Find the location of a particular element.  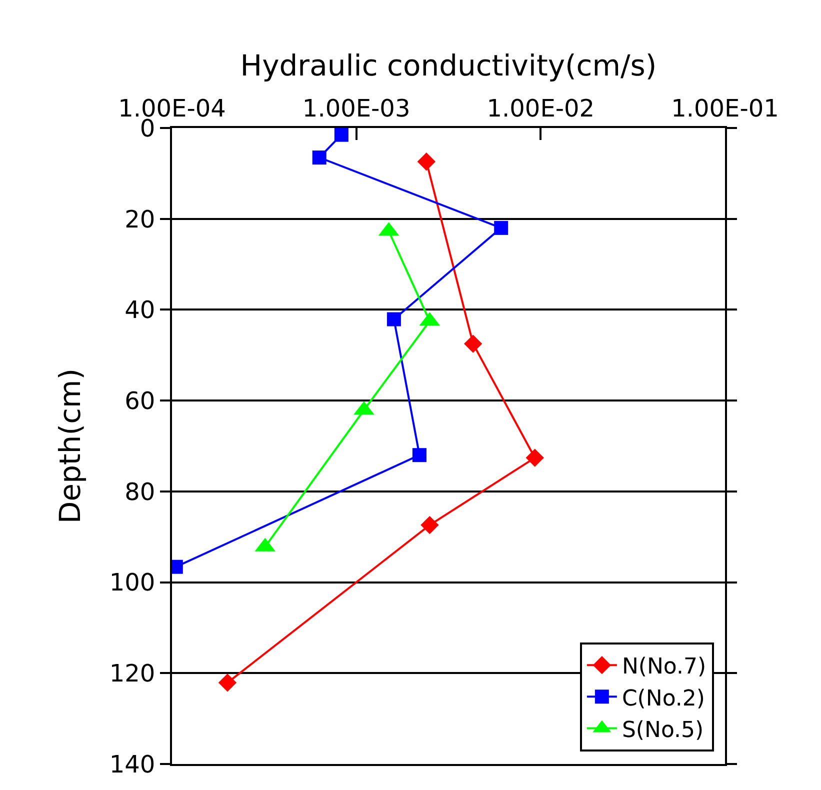

y-tick-label: 140 is located at coordinates (132, 764).